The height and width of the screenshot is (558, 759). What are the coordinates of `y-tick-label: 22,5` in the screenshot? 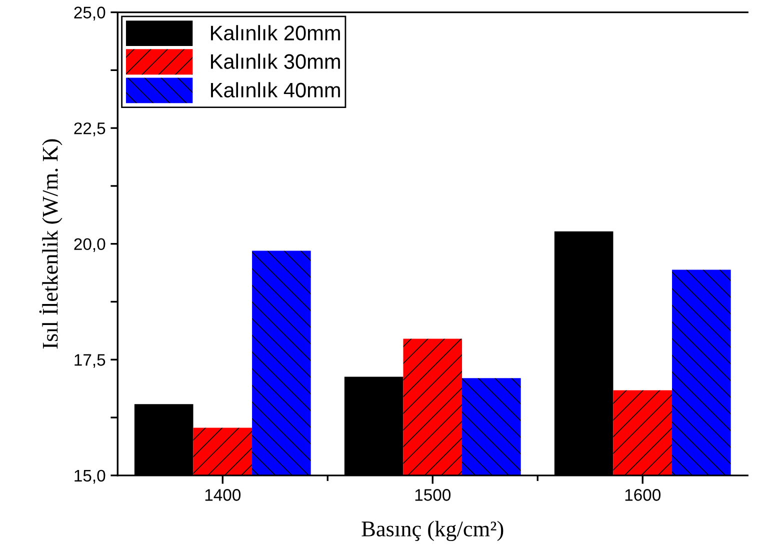 It's located at (90, 129).